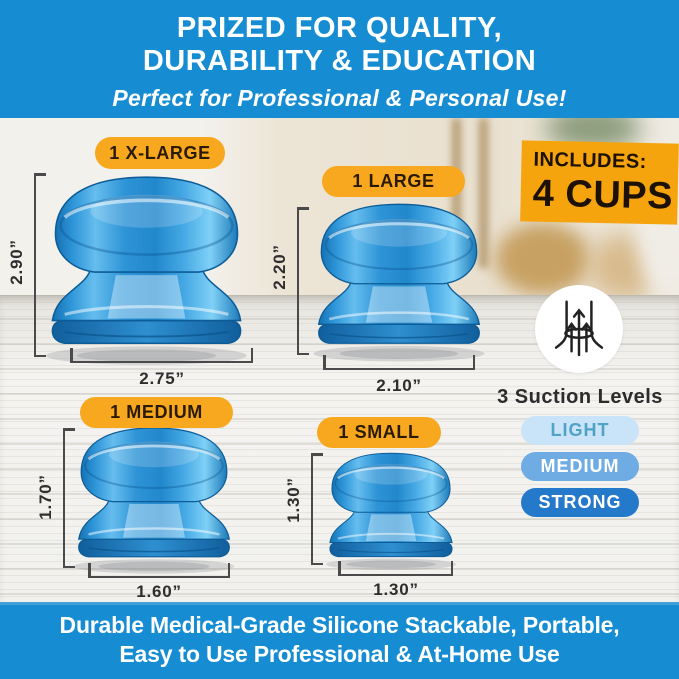 The image size is (679, 679). Describe the element at coordinates (161, 355) in the screenshot. I see `width-measure-xlarge` at that location.